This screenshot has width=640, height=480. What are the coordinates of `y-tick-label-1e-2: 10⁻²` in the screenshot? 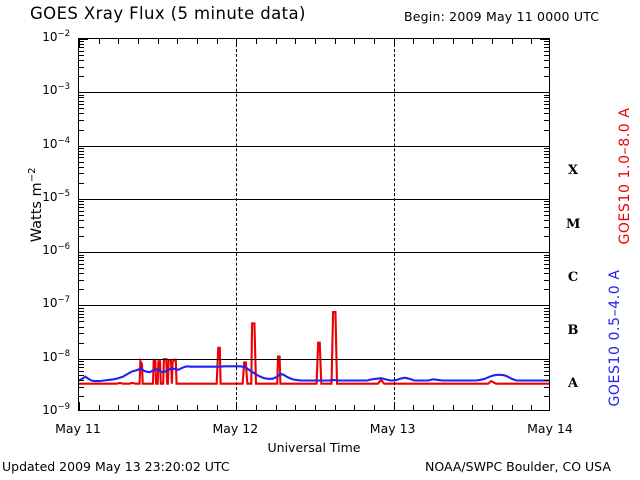 It's located at (56, 36).